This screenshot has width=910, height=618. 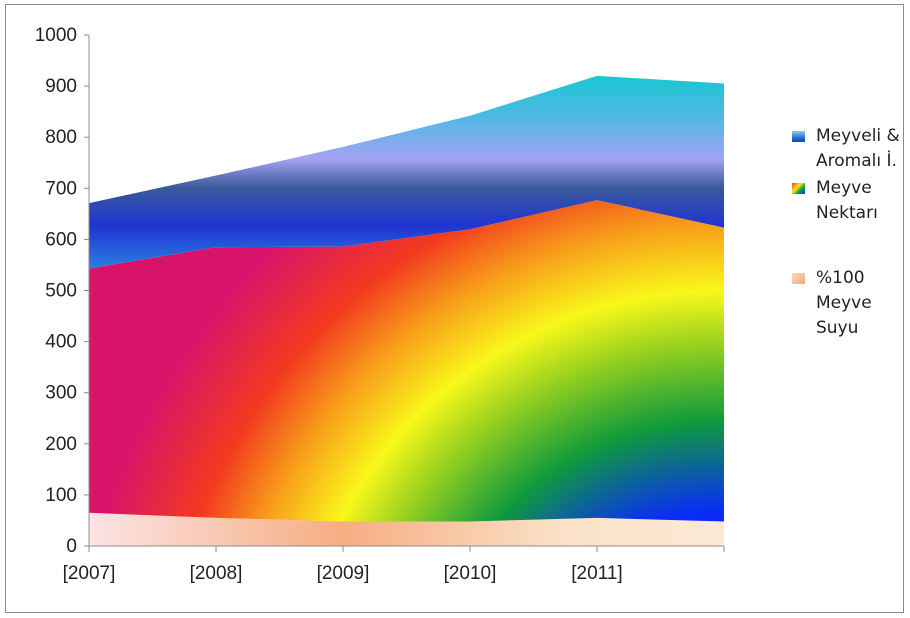 I want to click on y-tick-label: 800, so click(x=61, y=137).